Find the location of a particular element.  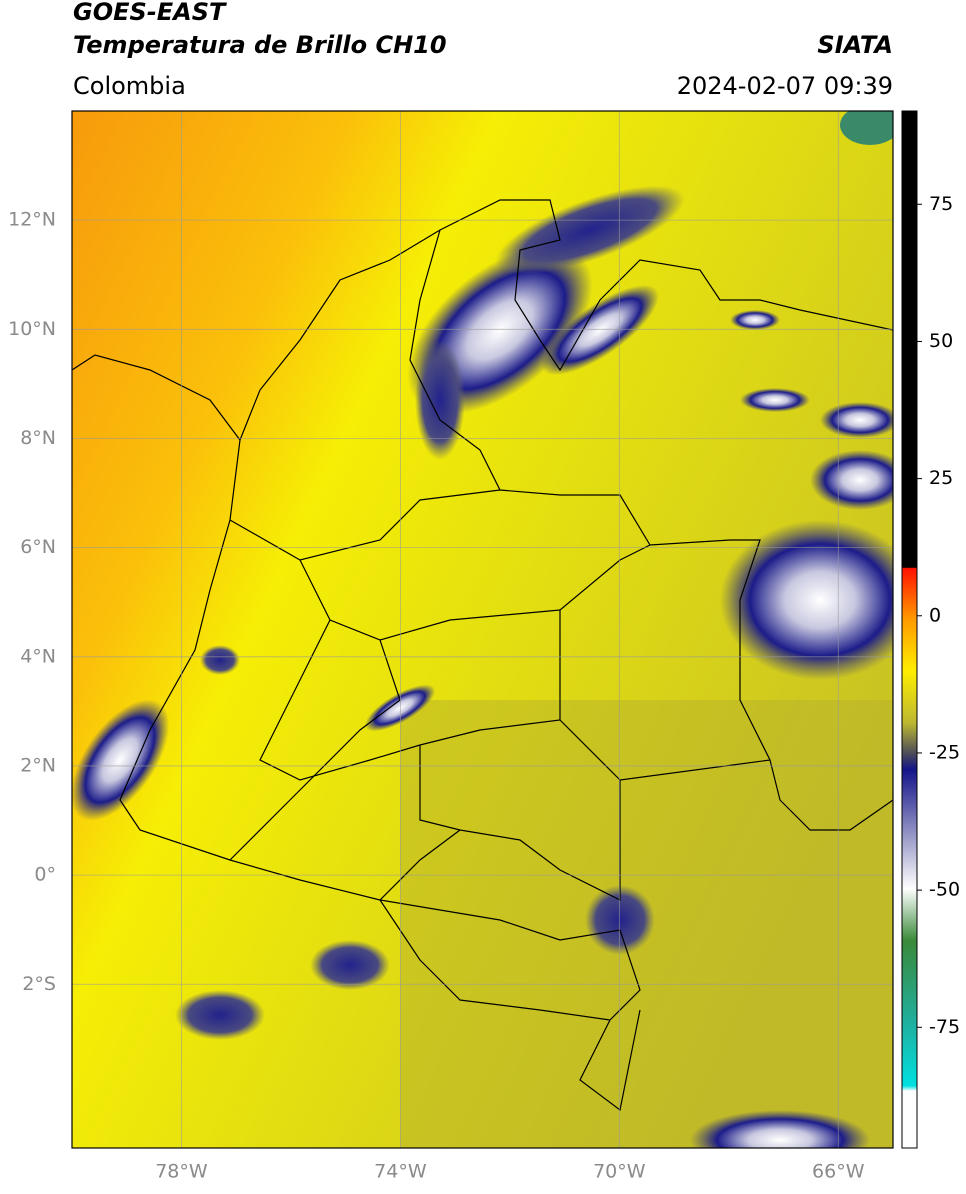

colorbar-tick-label: 25 is located at coordinates (941, 478).